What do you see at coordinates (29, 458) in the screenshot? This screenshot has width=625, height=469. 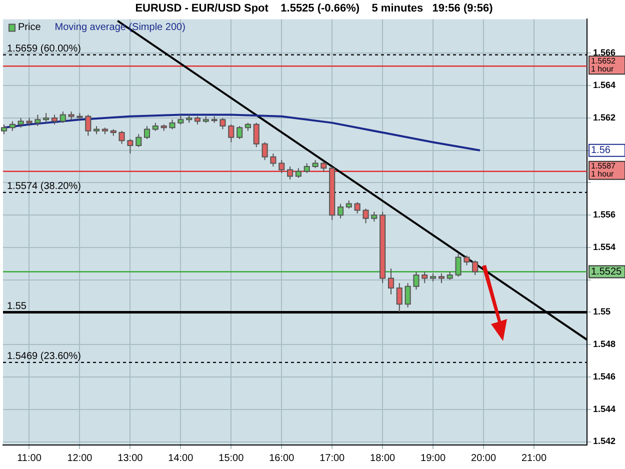 I see `x-tick-label: 11:00` at bounding box center [29, 458].